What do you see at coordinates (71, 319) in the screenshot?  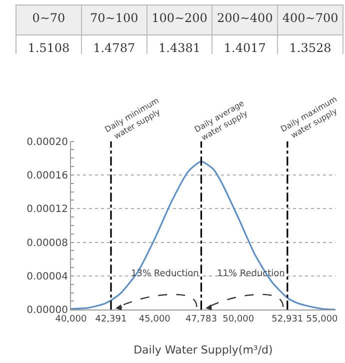 I see `x-tick-label: 40,000` at bounding box center [71, 319].